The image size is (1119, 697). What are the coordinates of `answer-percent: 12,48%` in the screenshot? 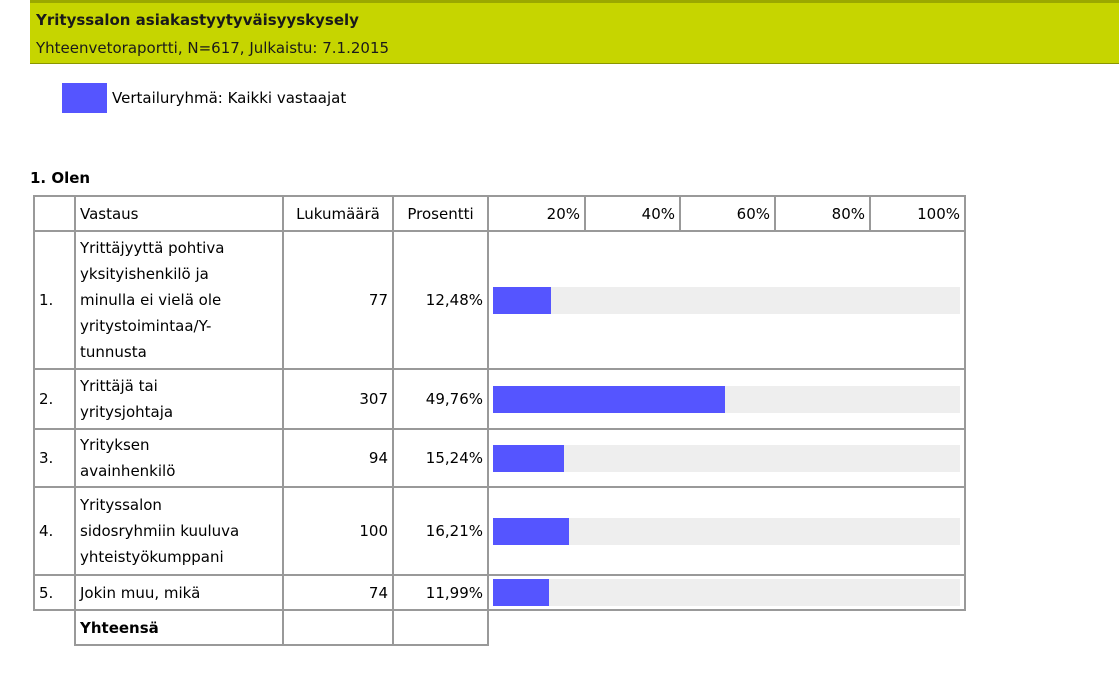 It's located at (440, 300).